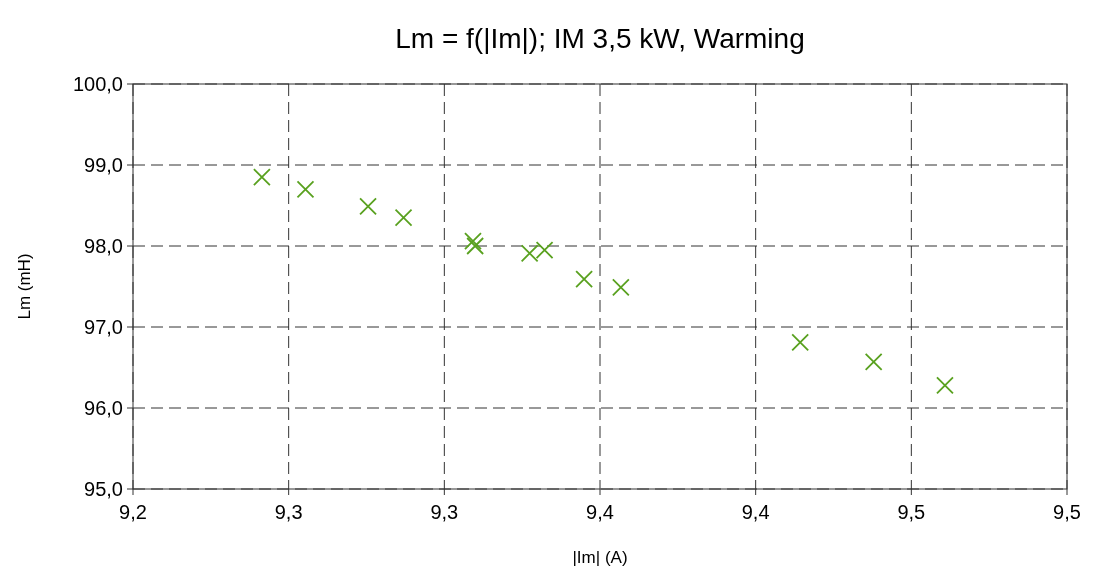  I want to click on y-tick-label: 98,0, so click(103, 246).